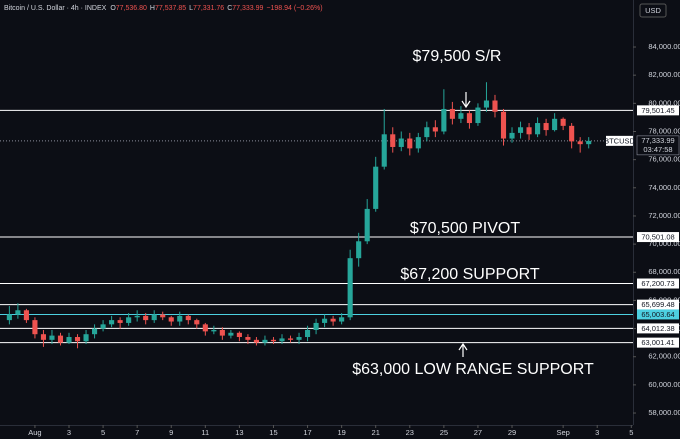 This screenshot has height=439, width=680. What do you see at coordinates (239, 432) in the screenshot?
I see `x-tick-label: 13` at bounding box center [239, 432].